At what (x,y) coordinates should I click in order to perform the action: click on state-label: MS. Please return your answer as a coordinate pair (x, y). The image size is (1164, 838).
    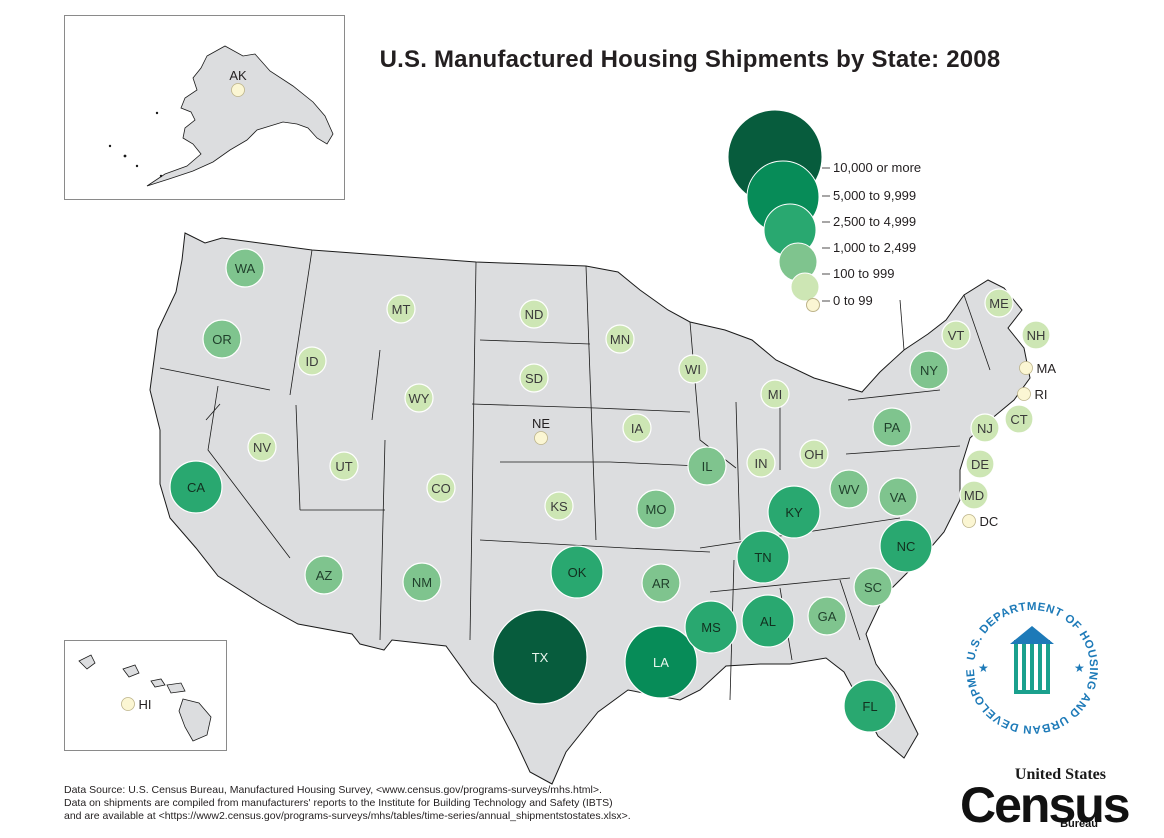
    Looking at the image, I should click on (711, 627).